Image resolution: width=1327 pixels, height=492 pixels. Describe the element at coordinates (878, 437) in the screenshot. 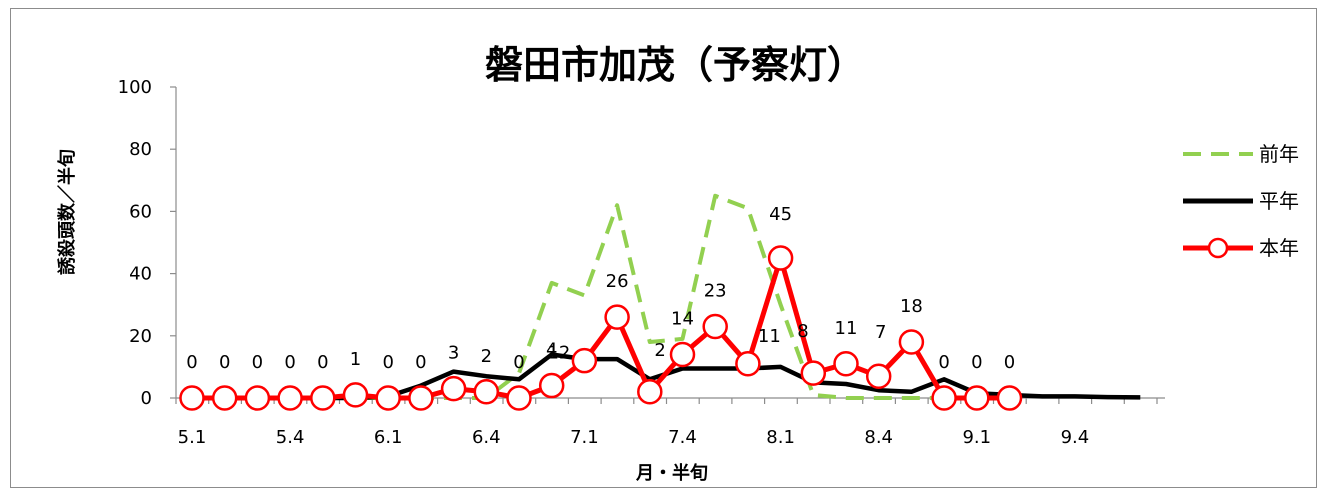

I see `x-tick-label: 8.4` at that location.